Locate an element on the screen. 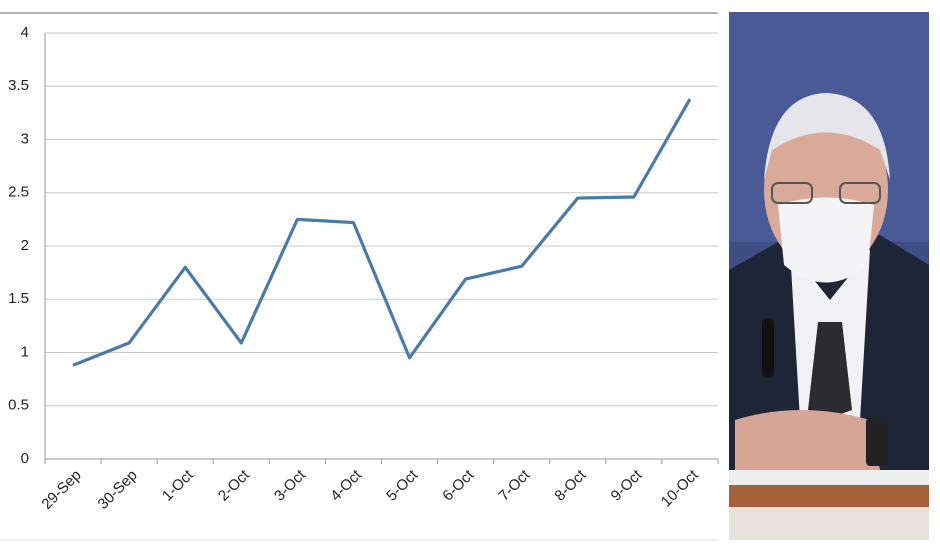 This screenshot has width=940, height=551. y-tick-label: 3 is located at coordinates (25, 138).